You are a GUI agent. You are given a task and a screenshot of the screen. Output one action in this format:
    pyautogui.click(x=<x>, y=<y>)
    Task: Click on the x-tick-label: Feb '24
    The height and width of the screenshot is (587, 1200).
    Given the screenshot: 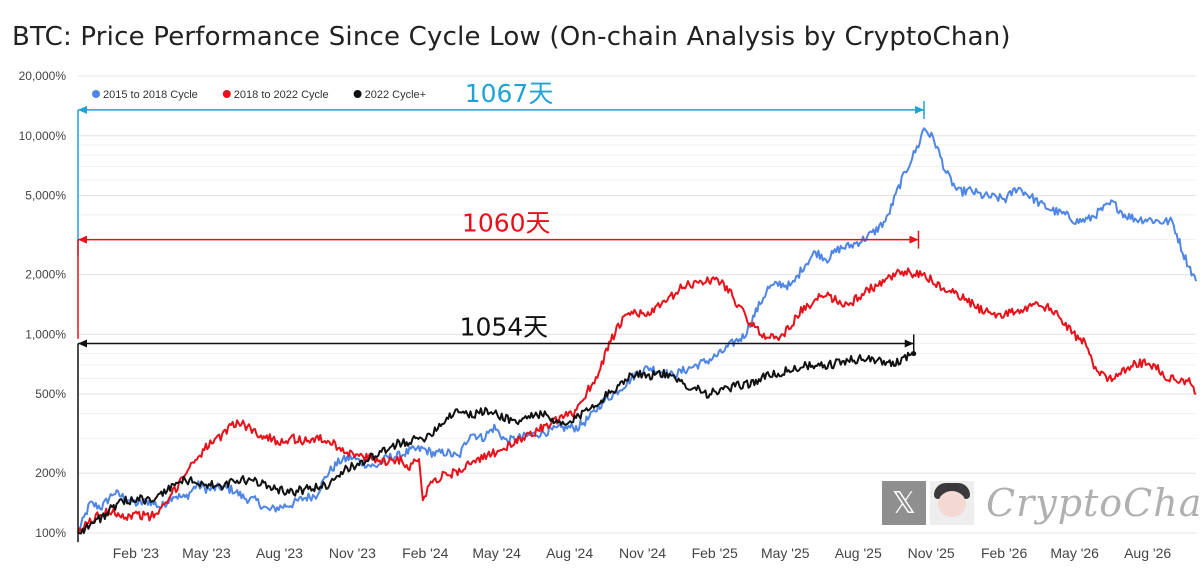 What is the action you would take?
    pyautogui.click(x=425, y=553)
    